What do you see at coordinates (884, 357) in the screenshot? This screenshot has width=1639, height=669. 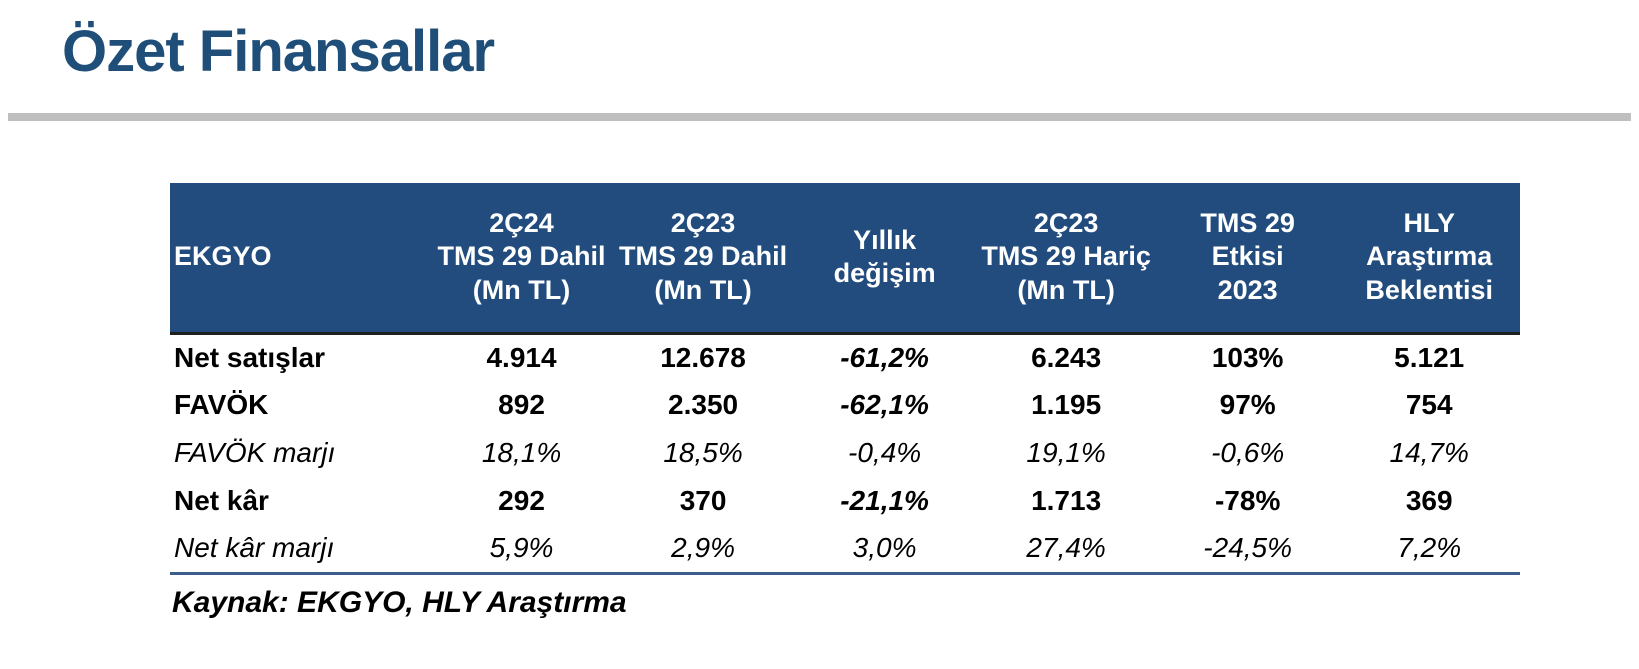 I see `cell-value-yoy: -61,2%` at bounding box center [884, 357].